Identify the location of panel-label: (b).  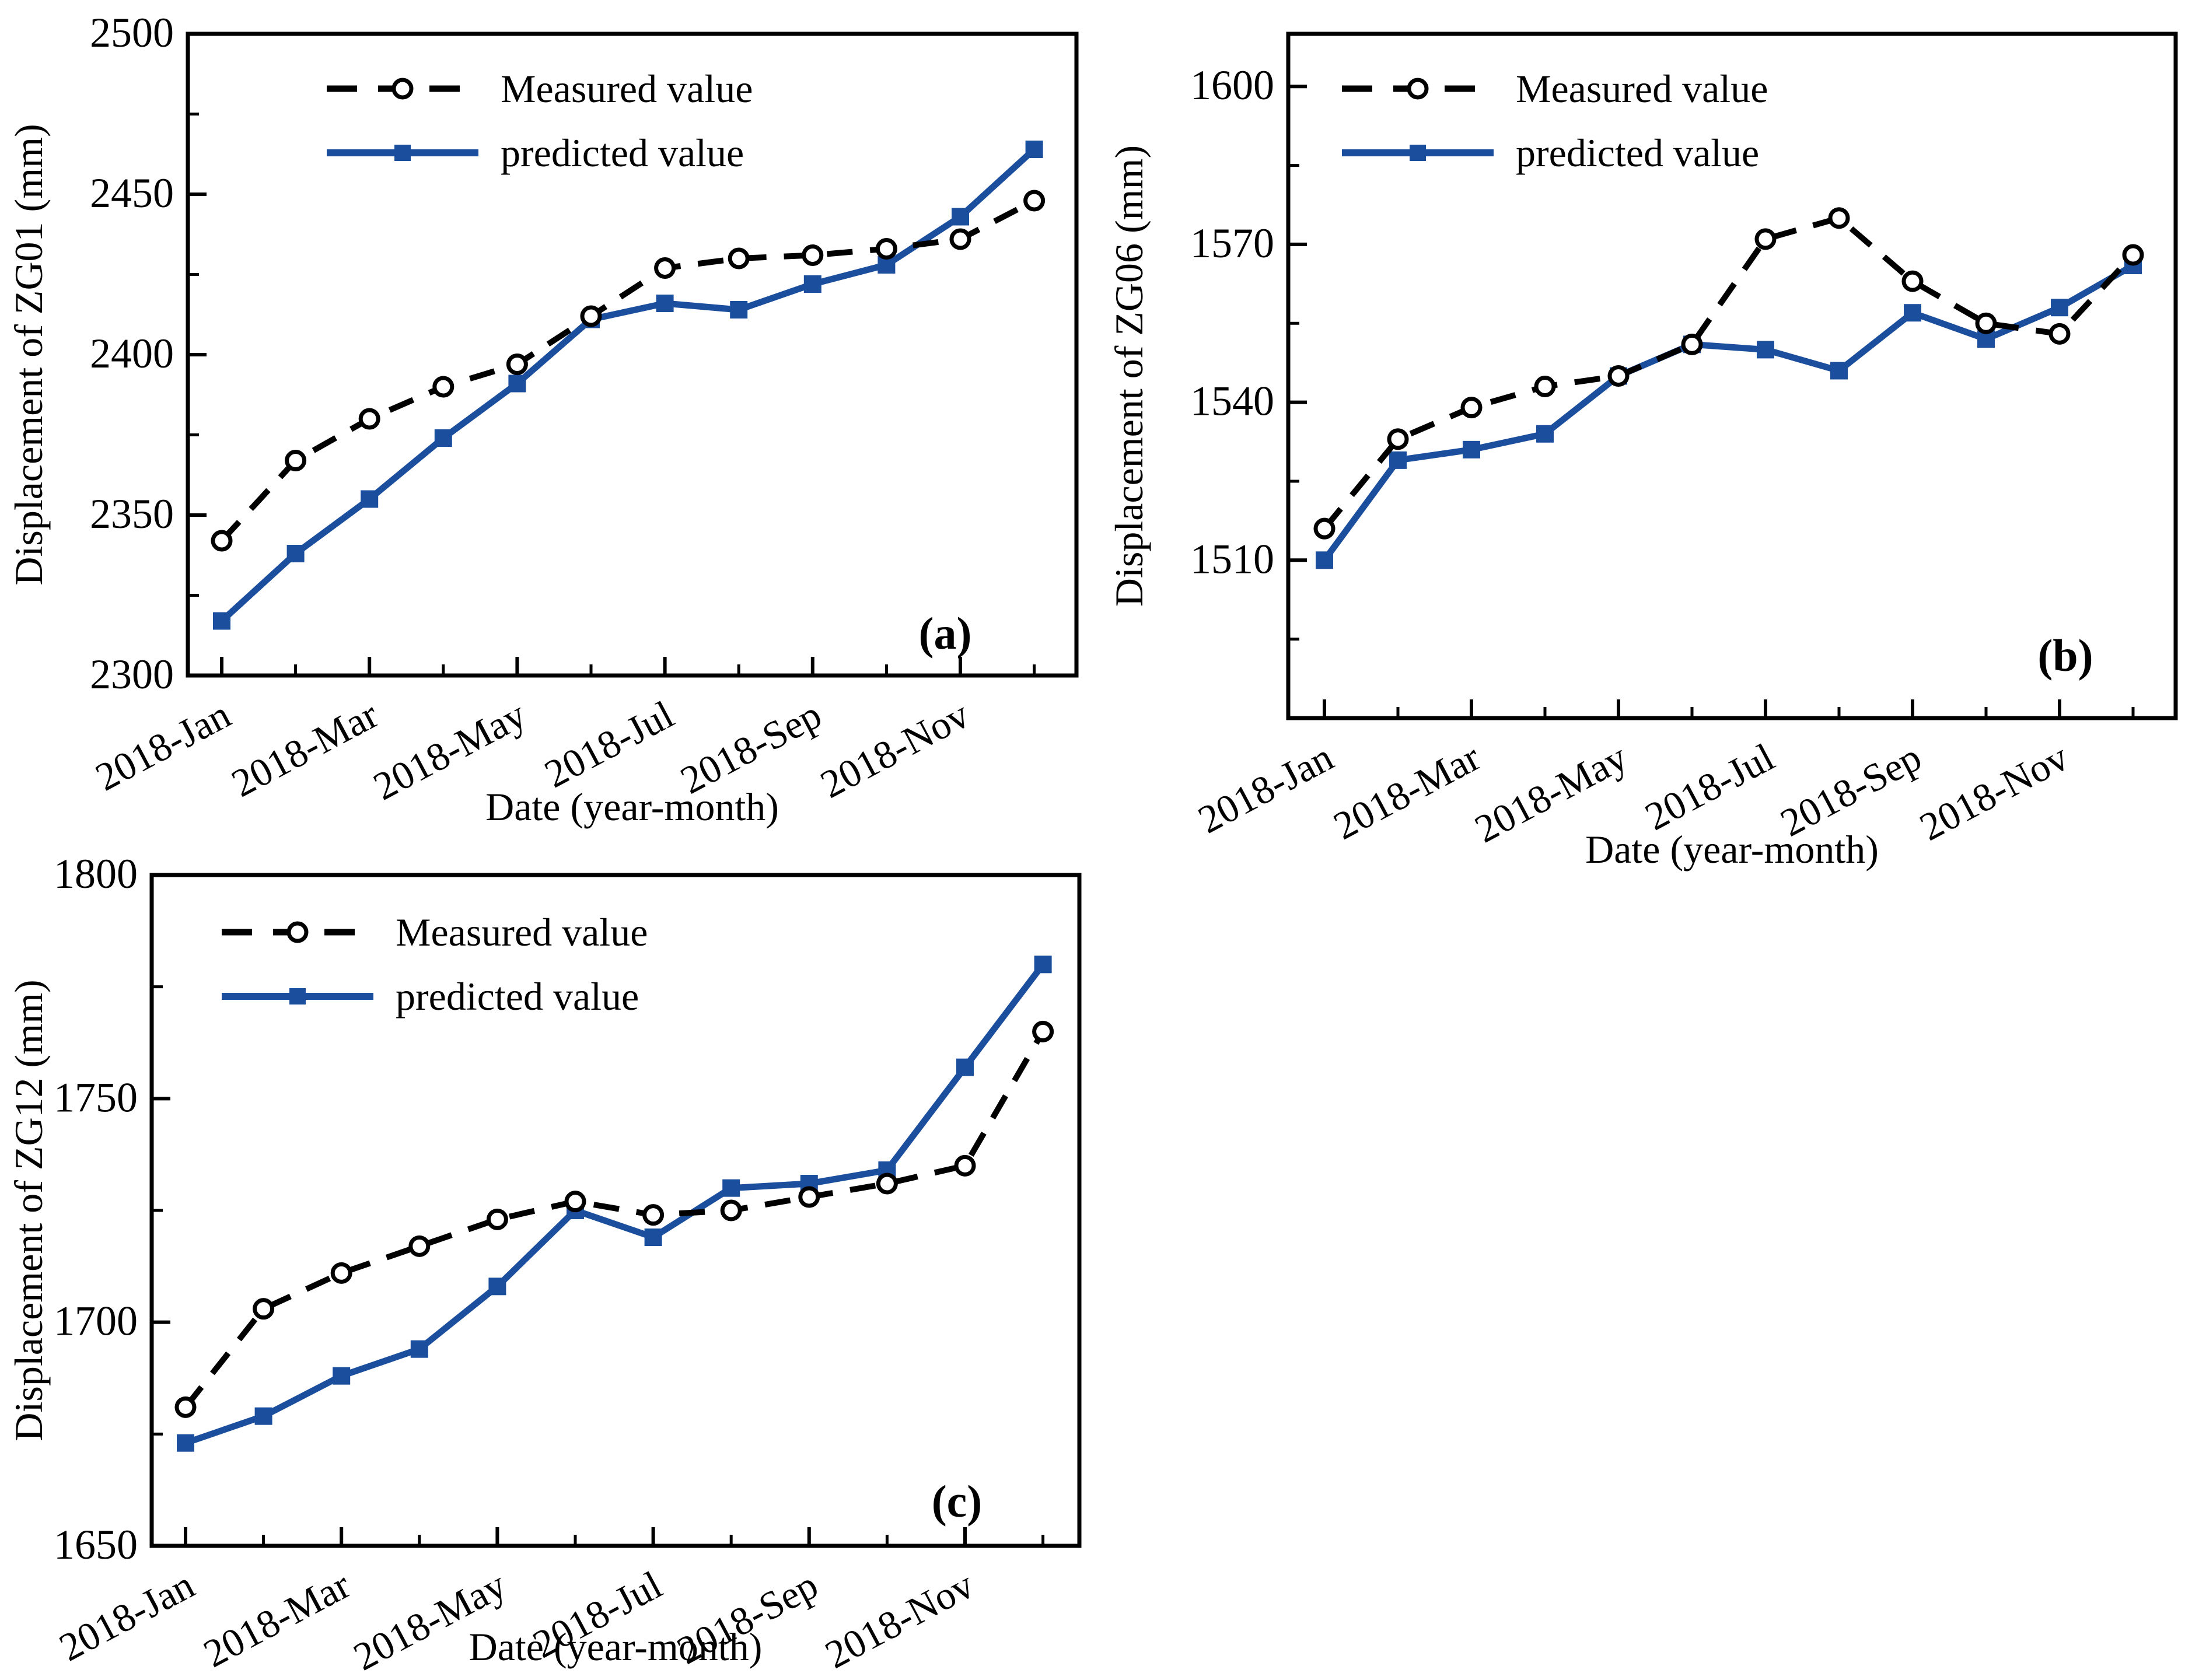
(2065, 655).